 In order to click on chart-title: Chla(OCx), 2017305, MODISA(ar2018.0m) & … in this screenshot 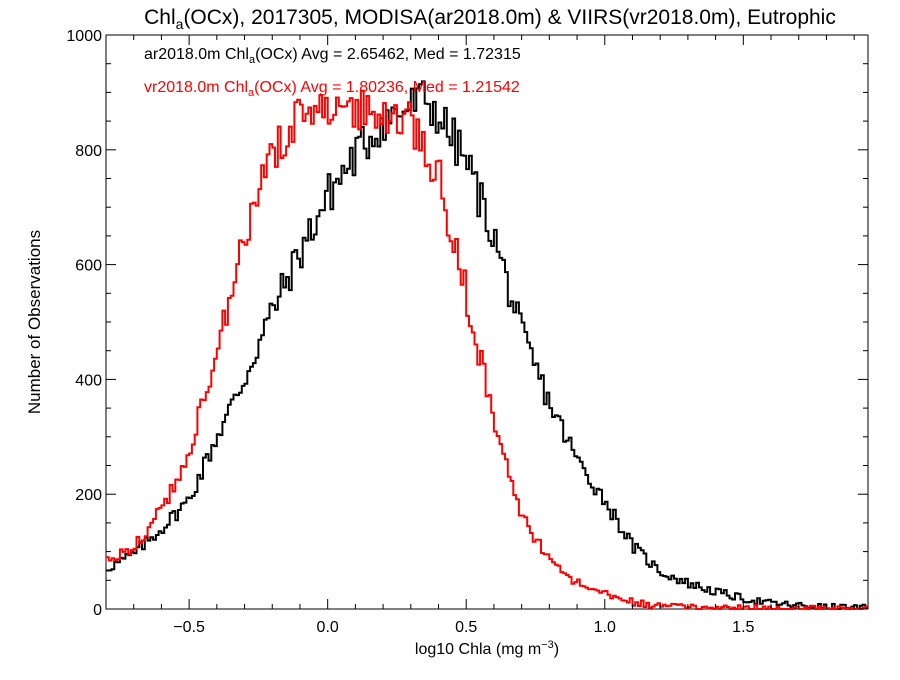, I will do `click(490, 19)`.